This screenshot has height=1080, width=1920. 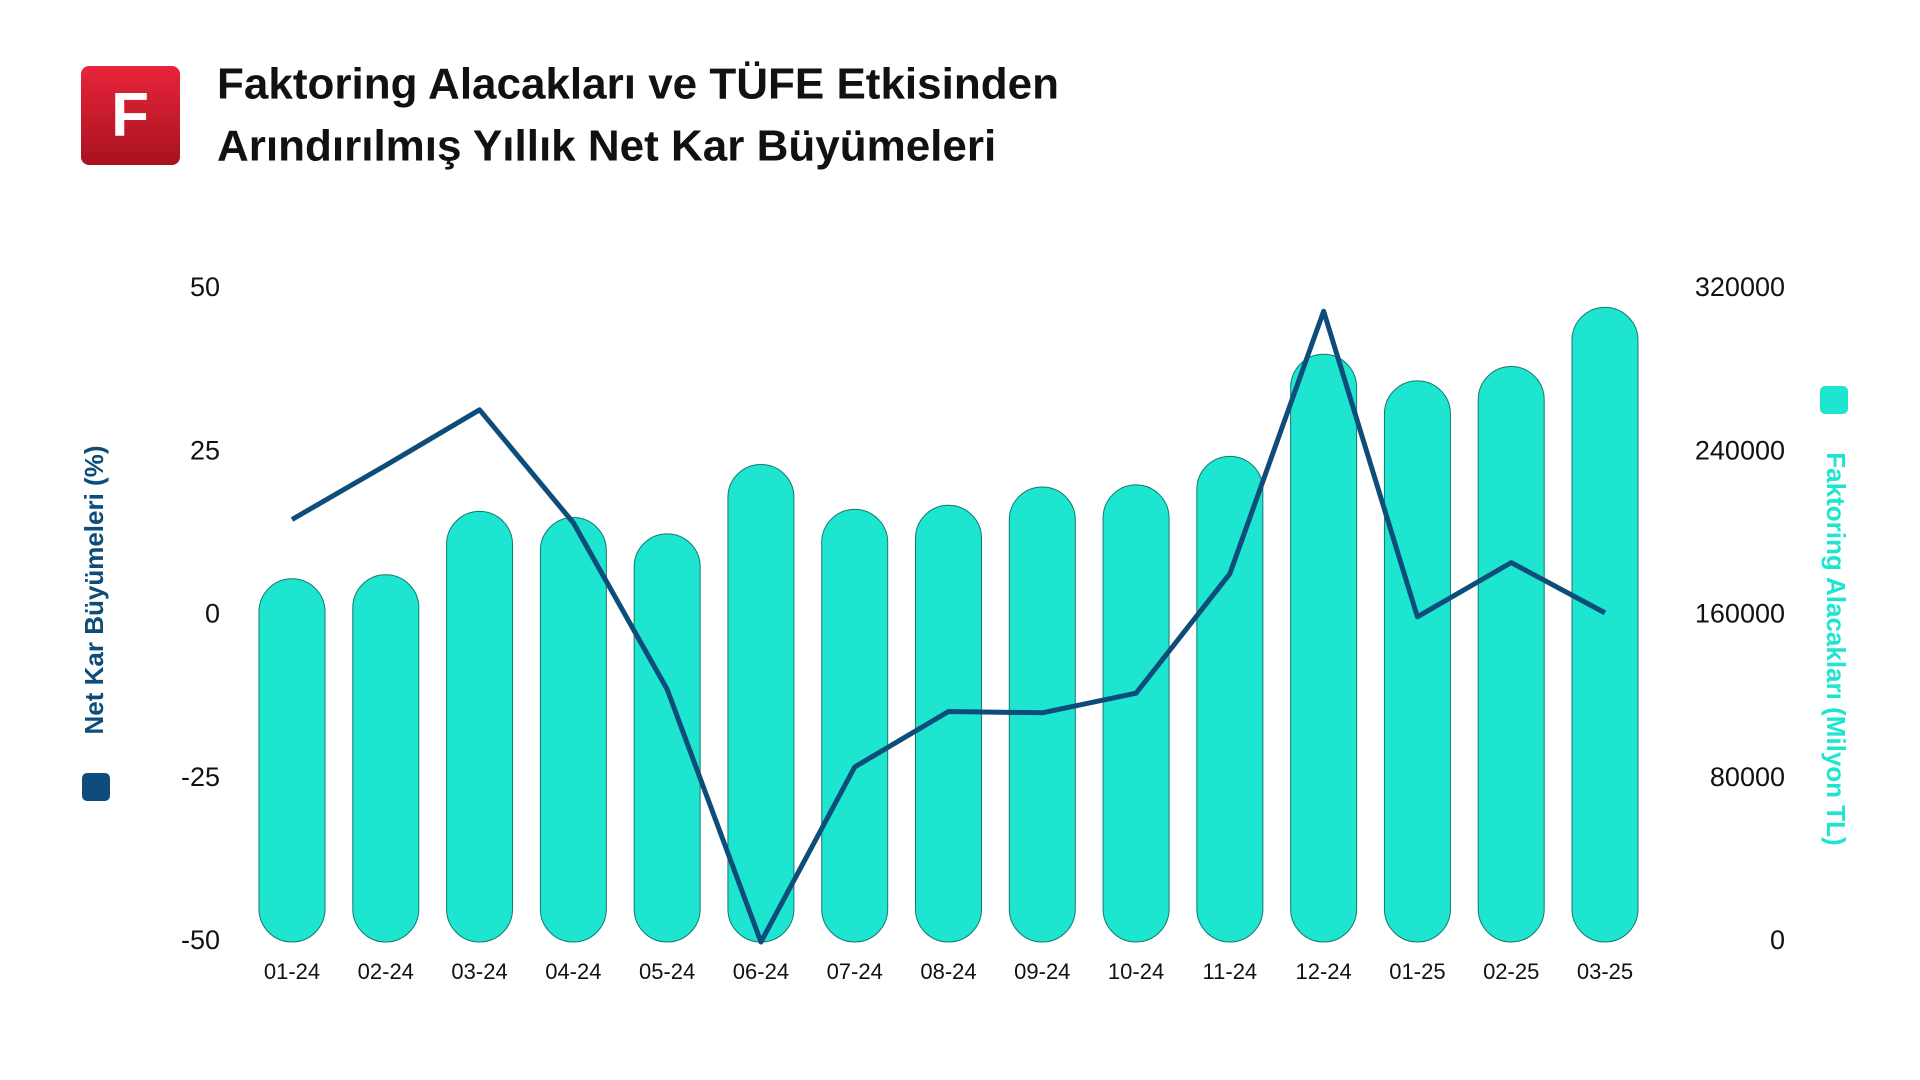 What do you see at coordinates (200, 777) in the screenshot?
I see `y-tick-label: -25` at bounding box center [200, 777].